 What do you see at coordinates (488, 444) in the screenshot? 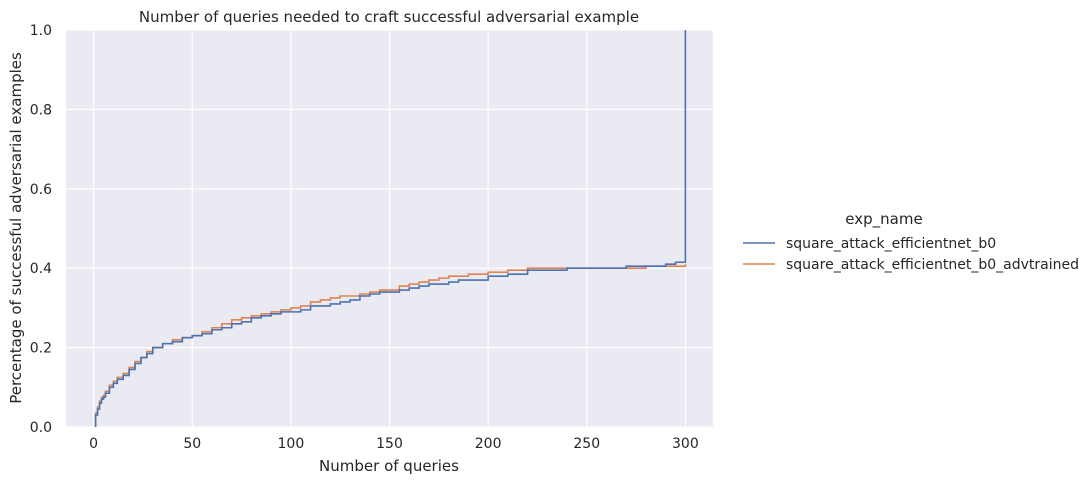
I see `x-tick-label: 200` at bounding box center [488, 444].